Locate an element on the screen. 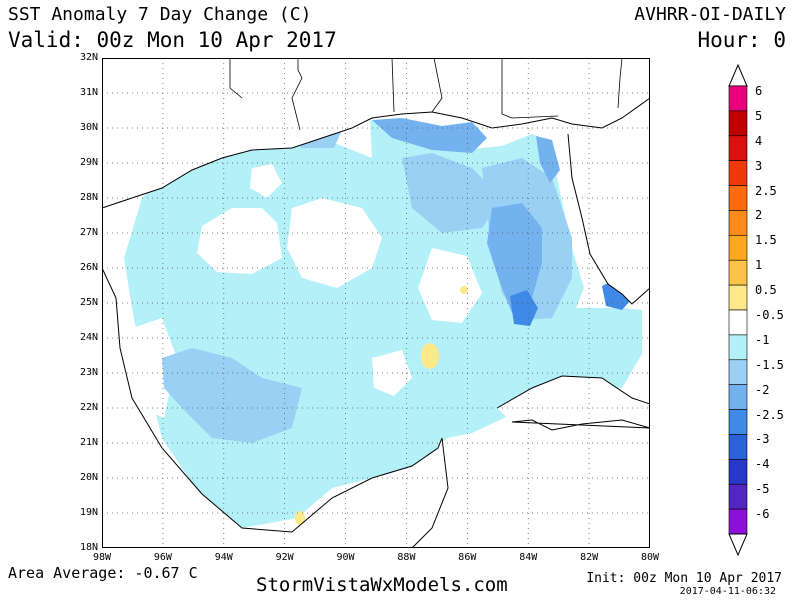  colorbar-tick-label: -1 is located at coordinates (762, 339).